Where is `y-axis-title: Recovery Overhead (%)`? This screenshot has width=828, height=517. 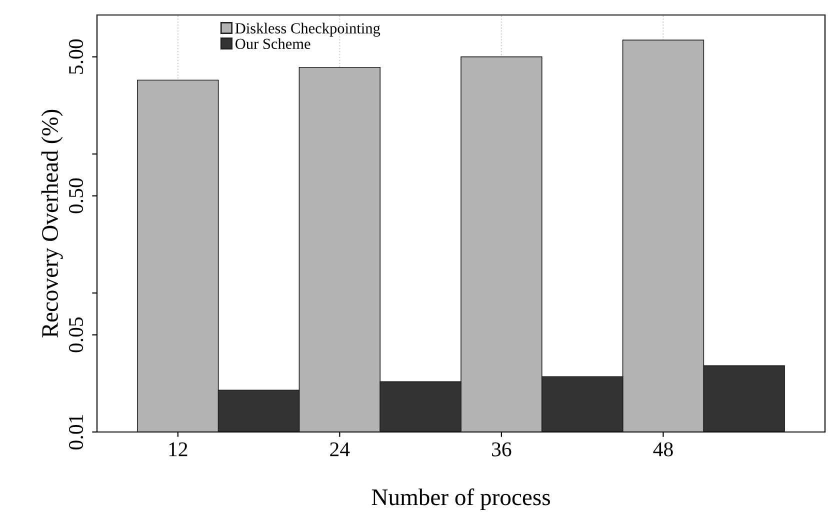 y-axis-title: Recovery Overhead (%) is located at coordinates (52, 224).